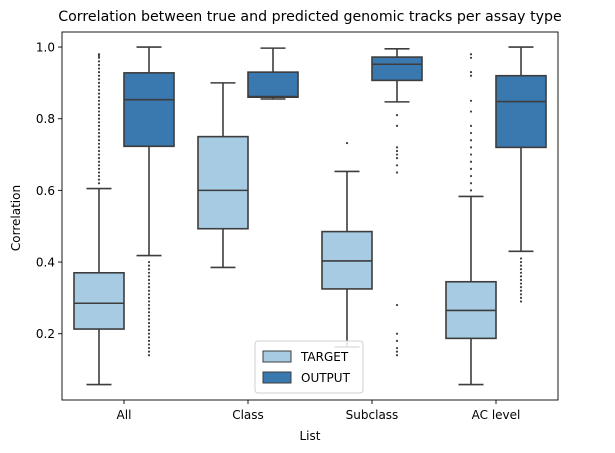  I want to click on x-tick-label: AC level, so click(496, 415).